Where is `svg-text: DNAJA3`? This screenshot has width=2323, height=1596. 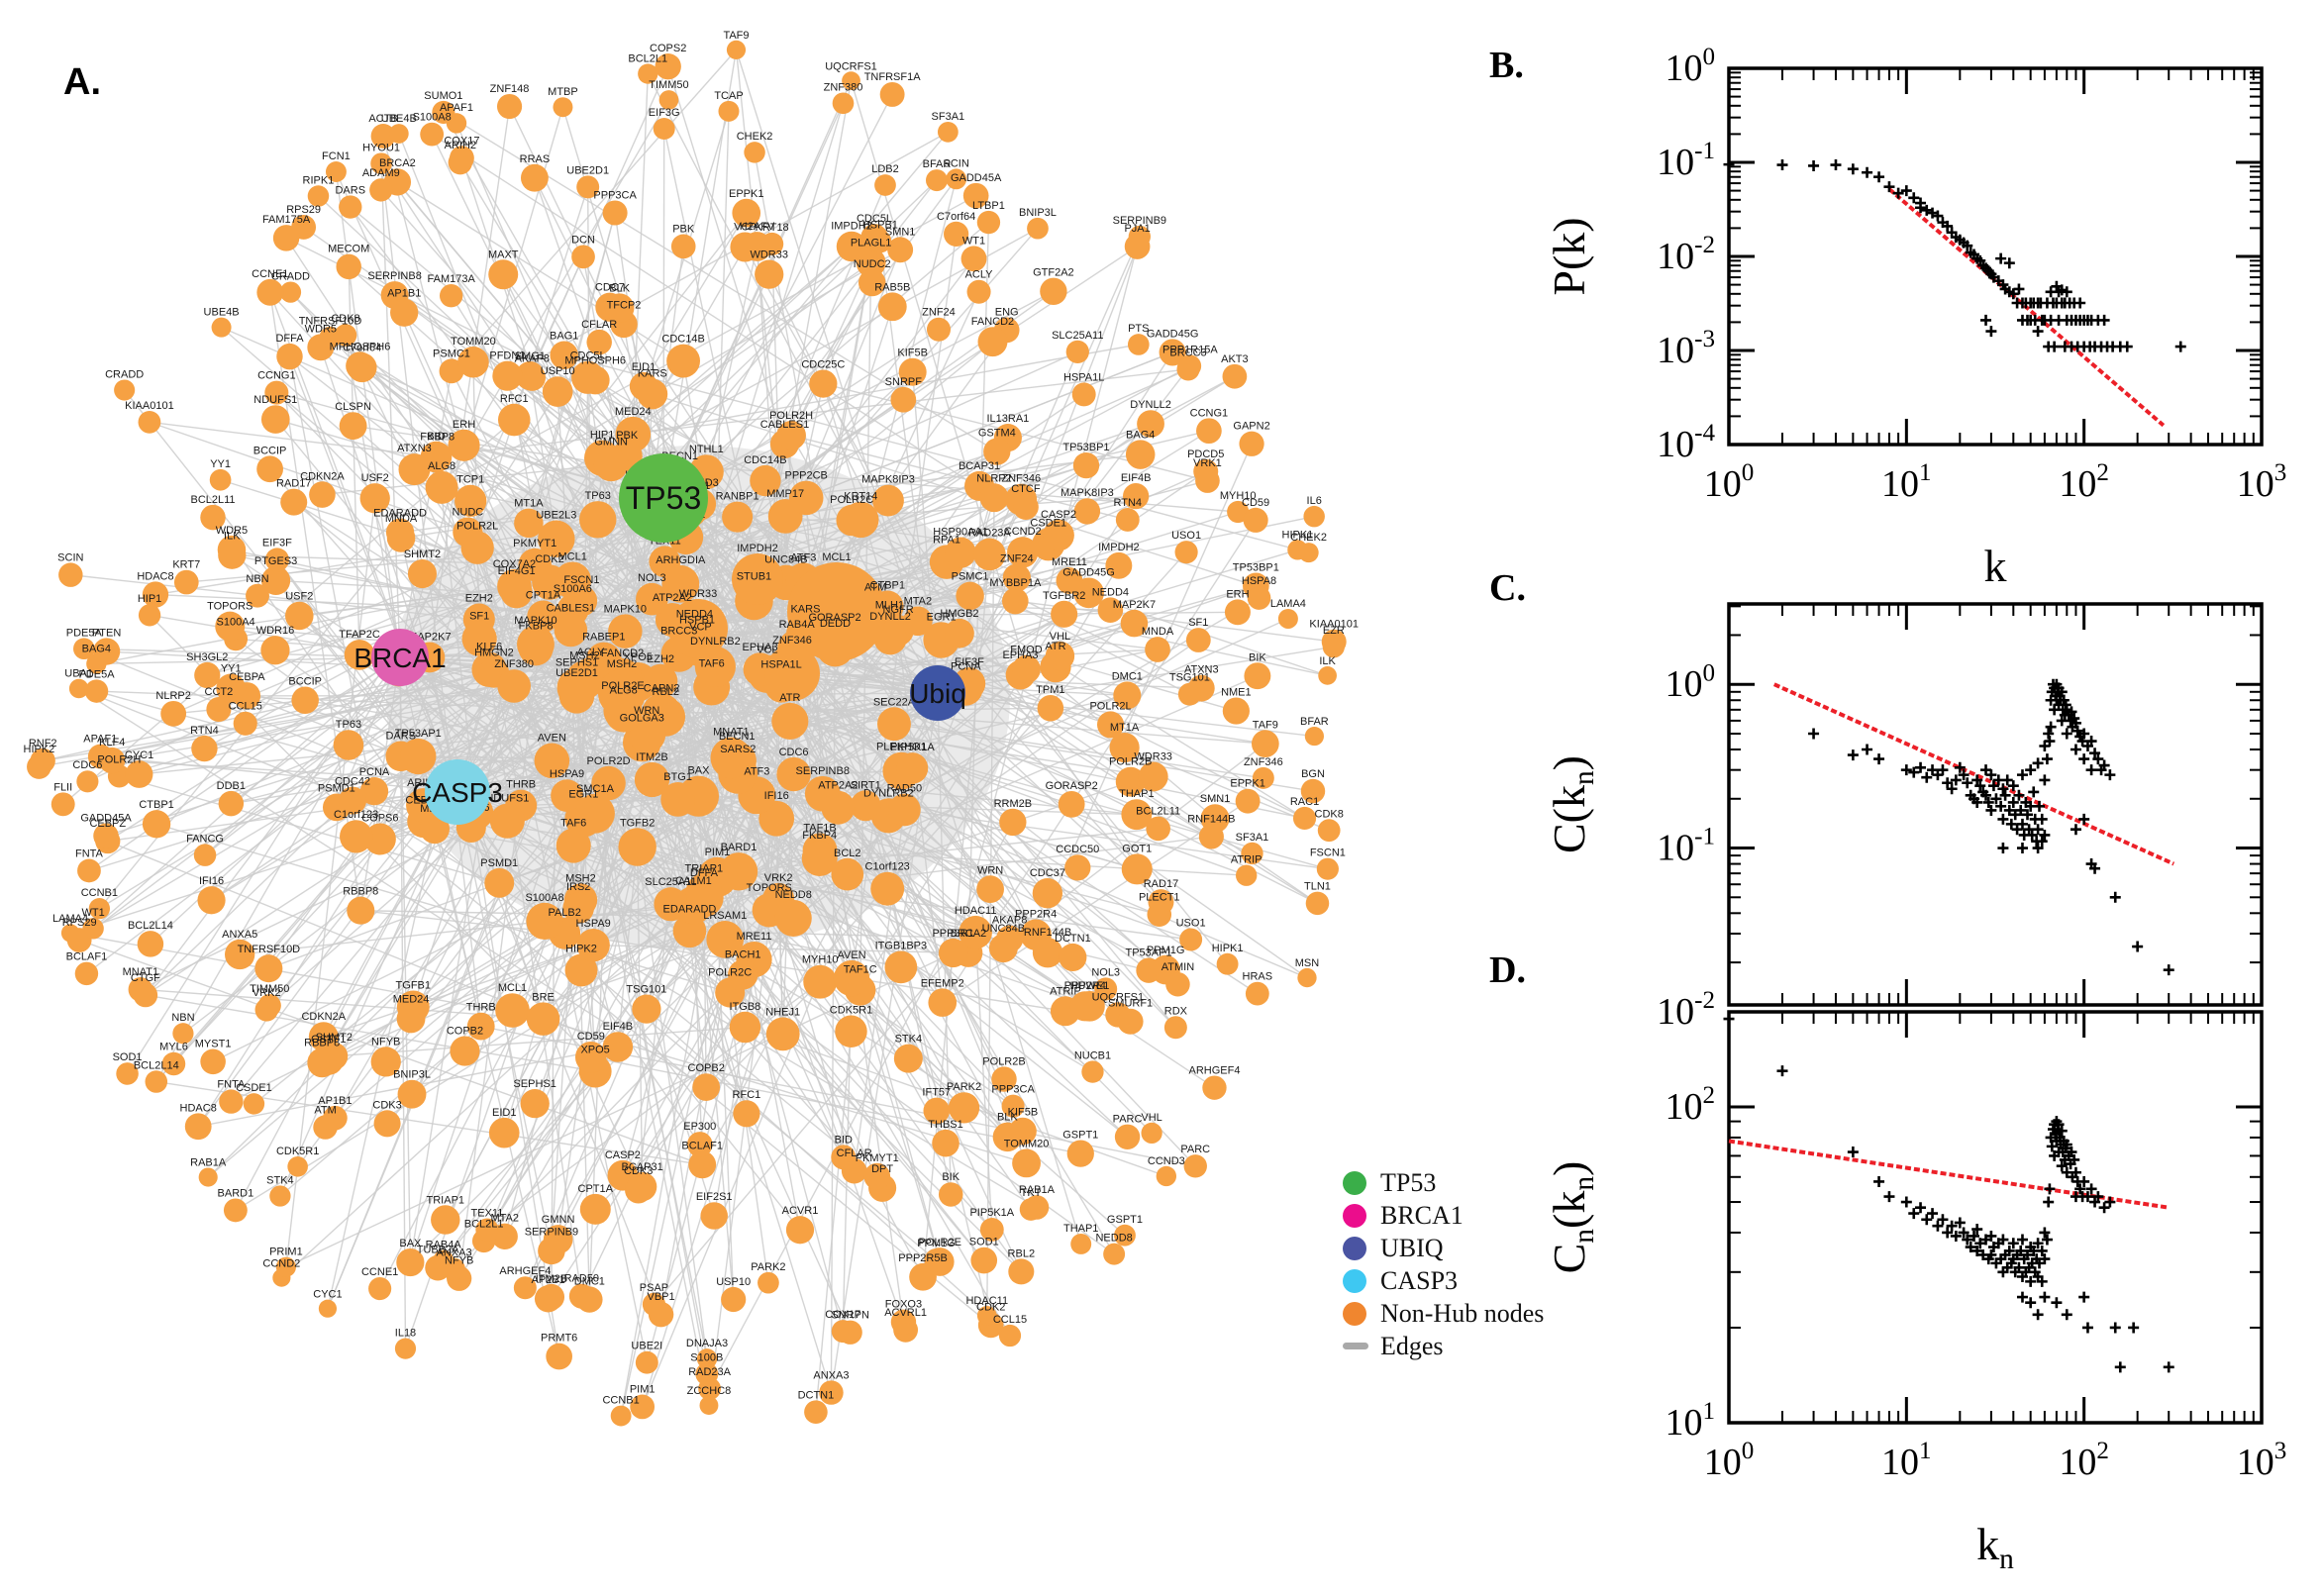 svg-text: DNAJA3 is located at coordinates (707, 1343).